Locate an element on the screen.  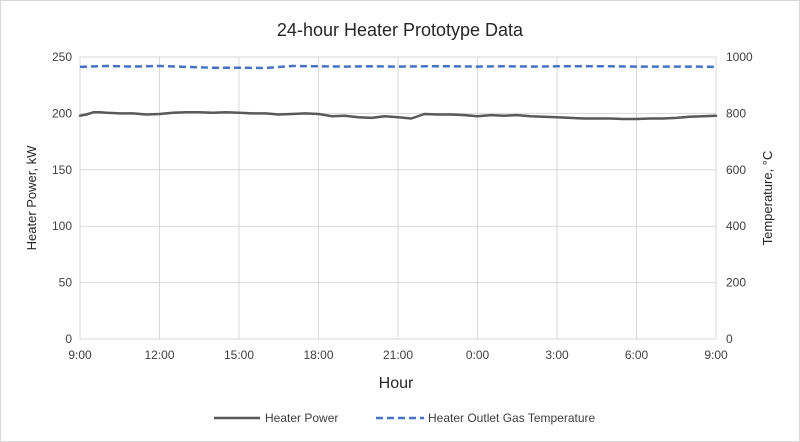
left-y-axis-ticks: 0 50 100 150 200 250 is located at coordinates (62, 198).